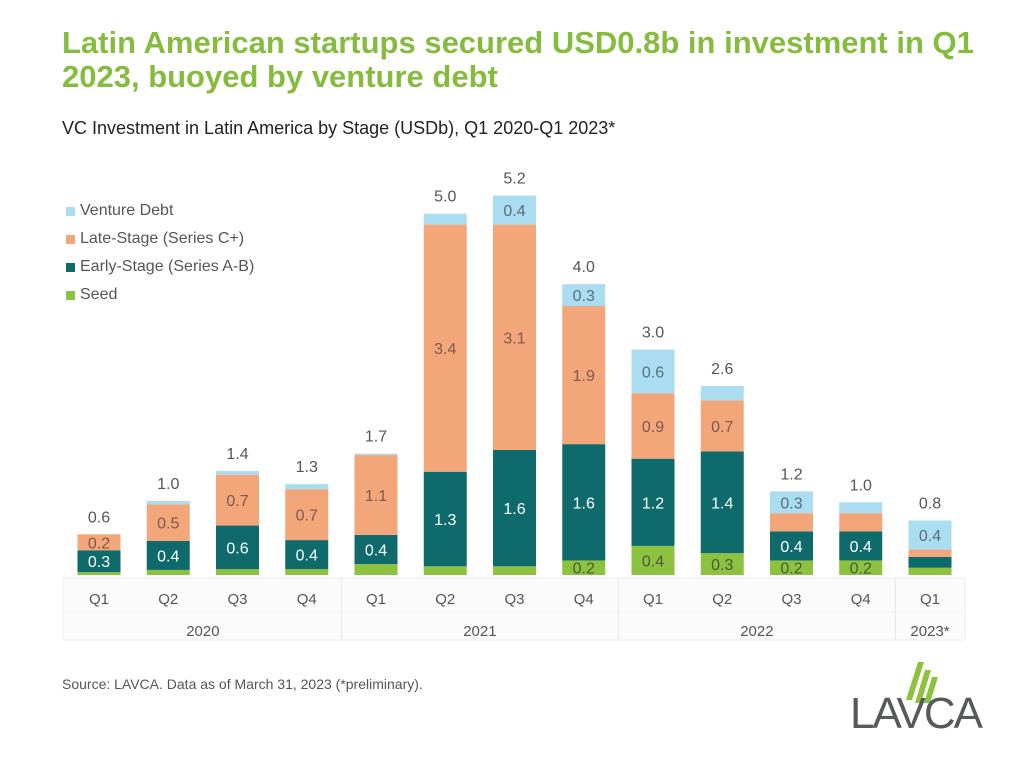 The width and height of the screenshot is (1024, 758). What do you see at coordinates (99, 517) in the screenshot?
I see `total-label: 0.6` at bounding box center [99, 517].